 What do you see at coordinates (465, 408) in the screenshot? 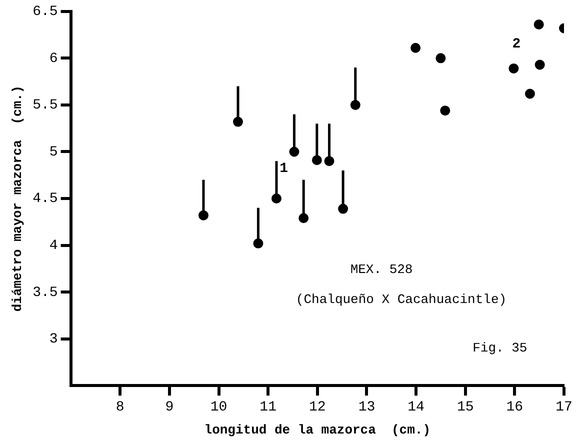
I see `x-tick-label: 15` at bounding box center [465, 408].